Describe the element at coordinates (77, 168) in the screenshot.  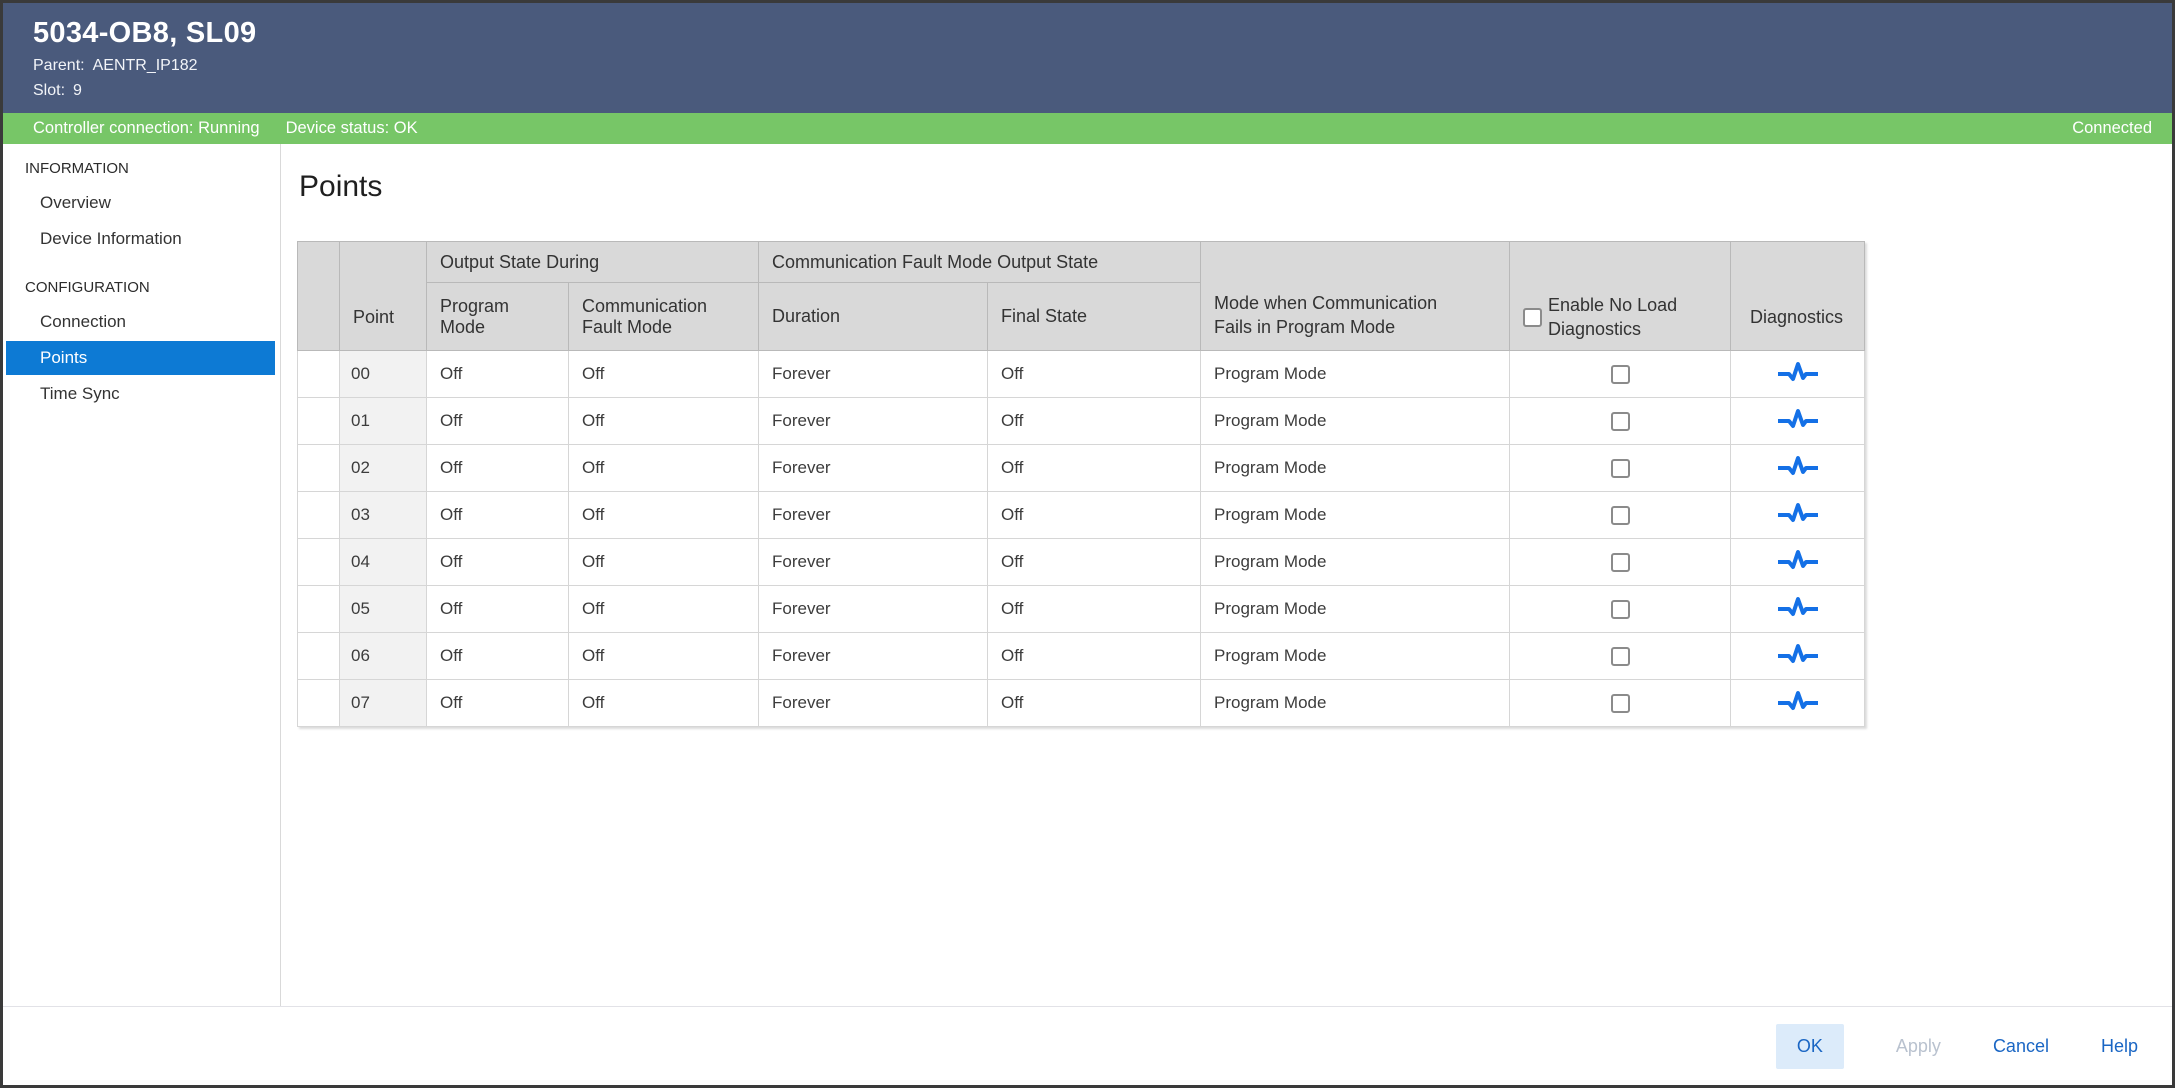
I see `sidebar-section-title: INFORMATION` at that location.